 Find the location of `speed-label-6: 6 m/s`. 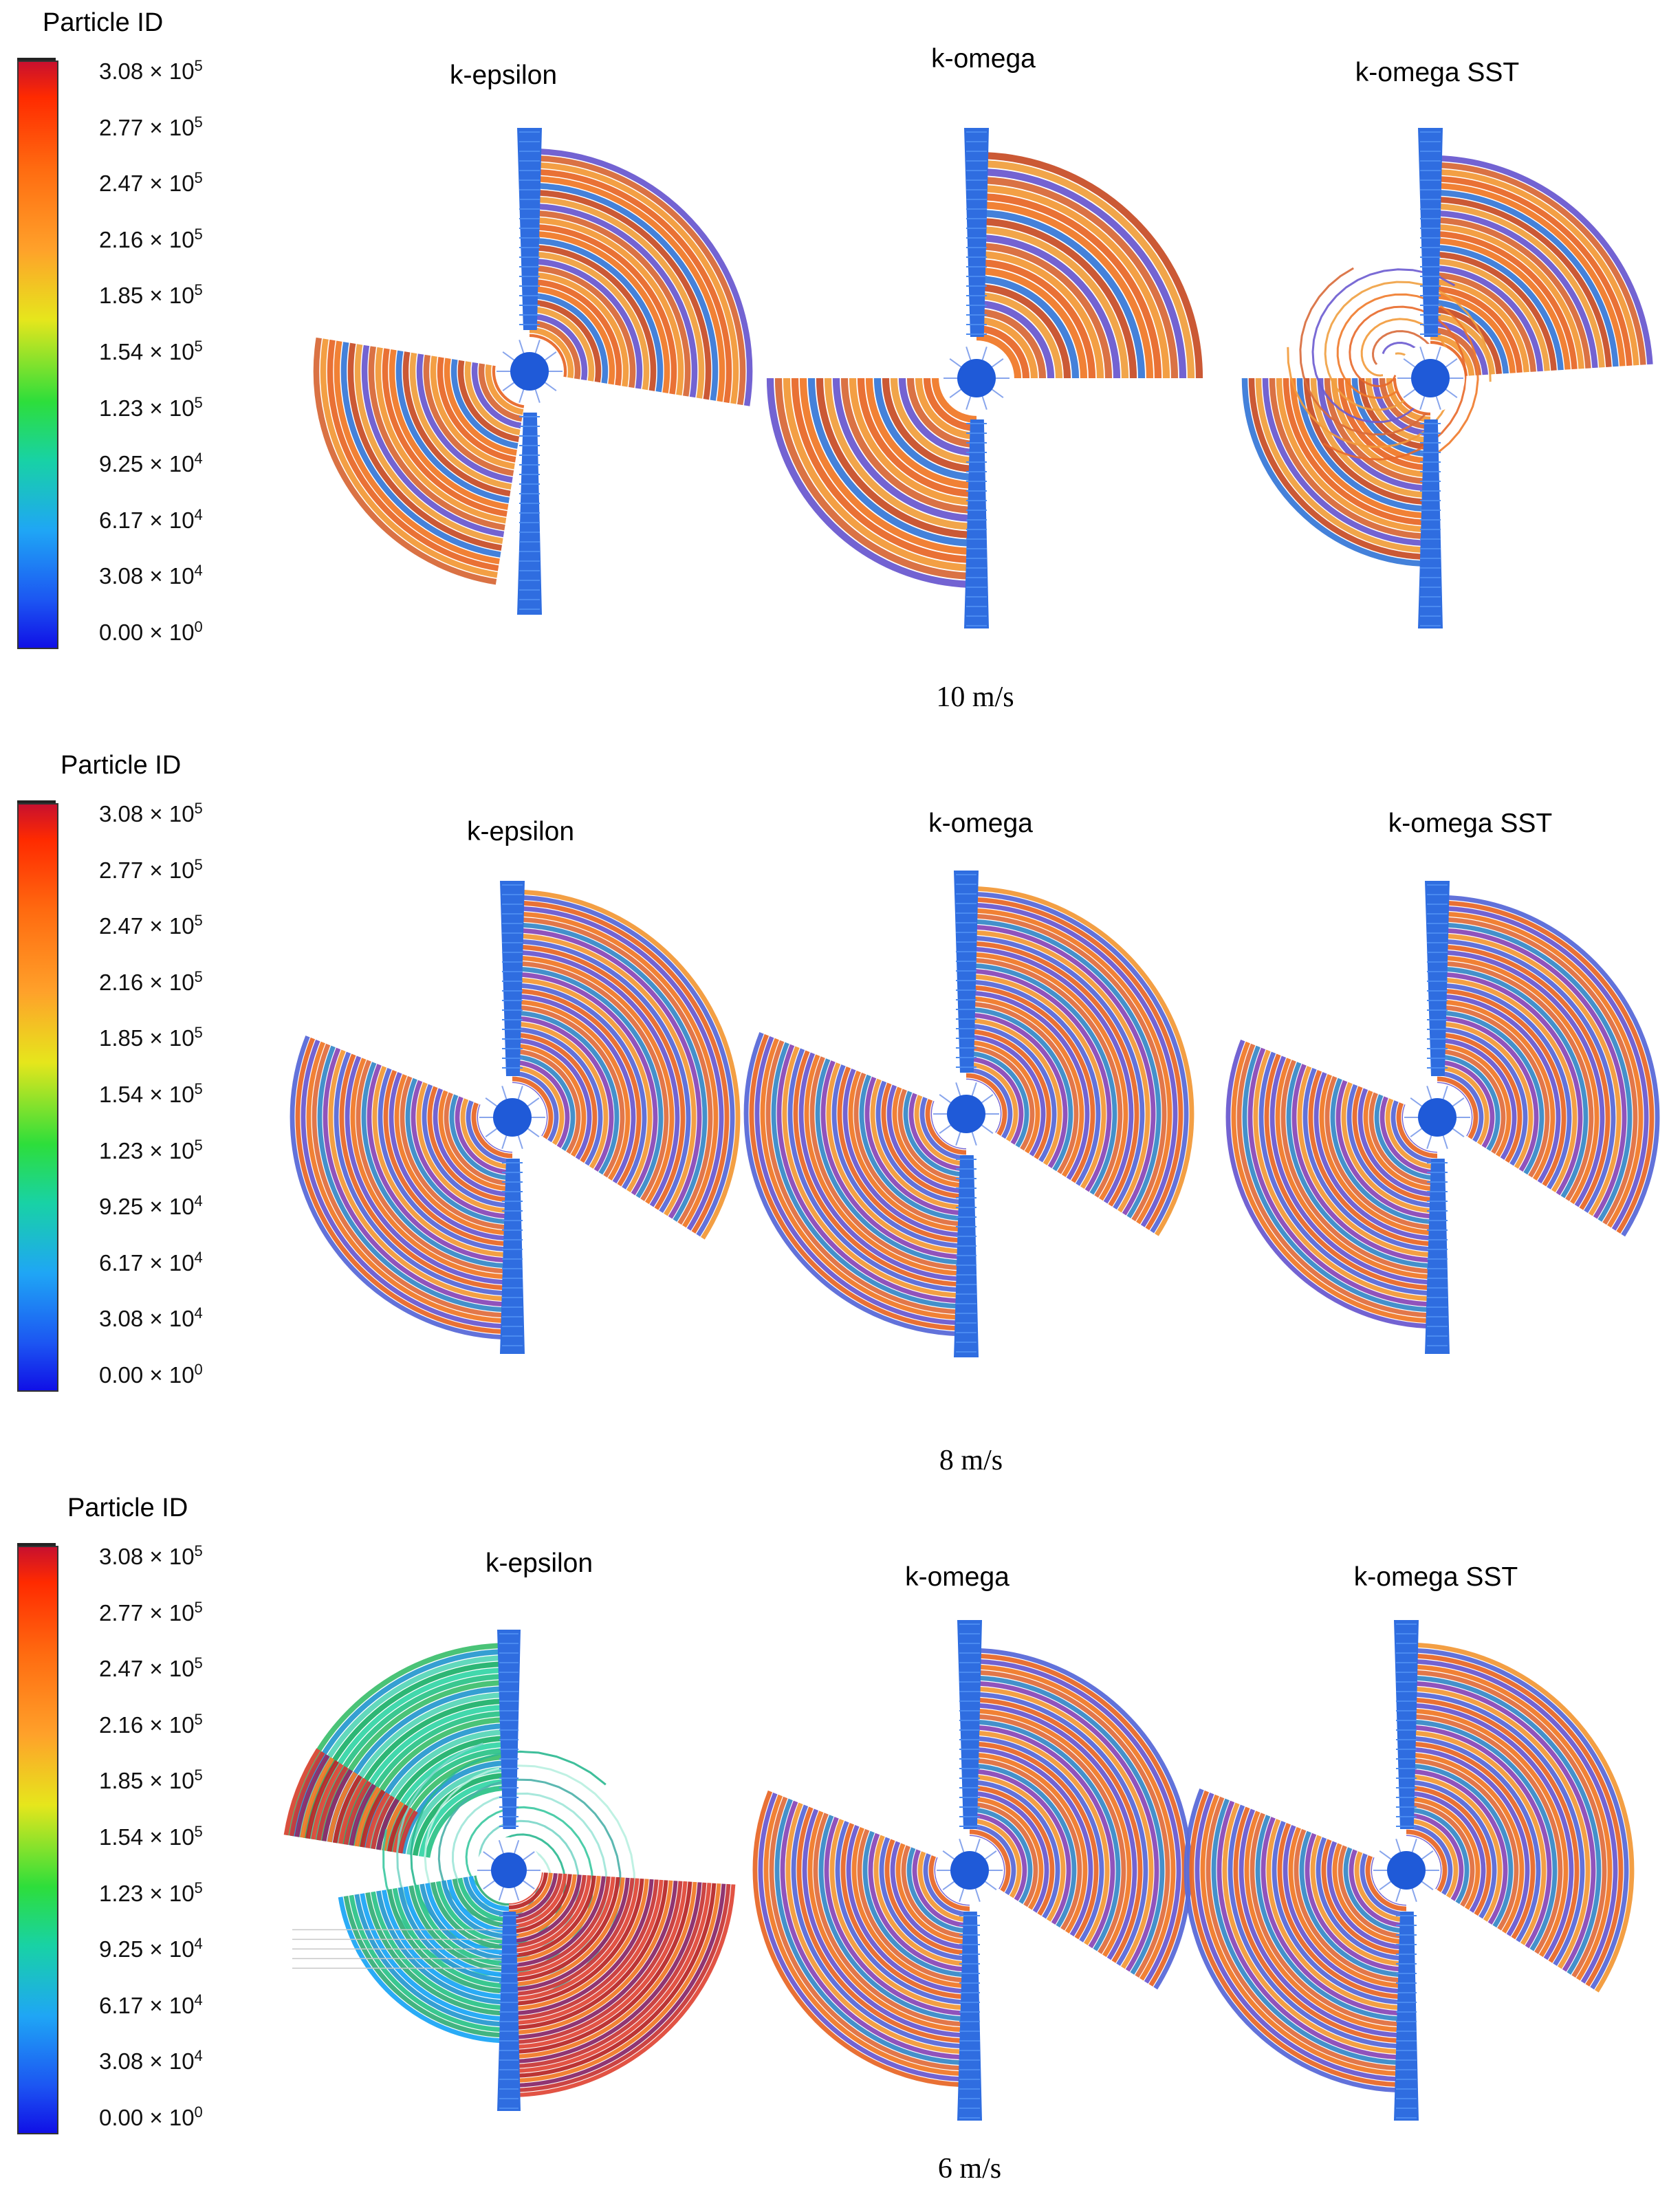

speed-label-6: 6 m/s is located at coordinates (969, 2169).